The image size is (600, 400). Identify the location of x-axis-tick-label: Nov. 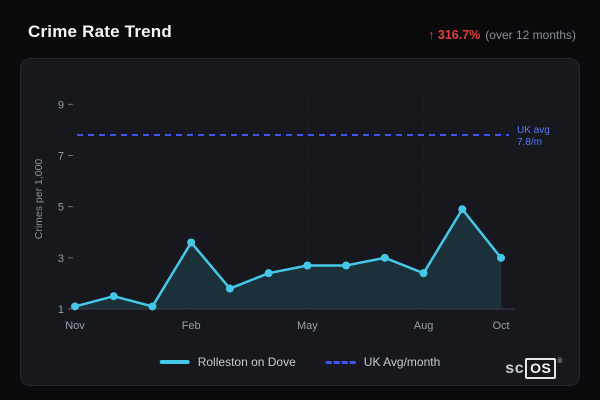
(75, 326).